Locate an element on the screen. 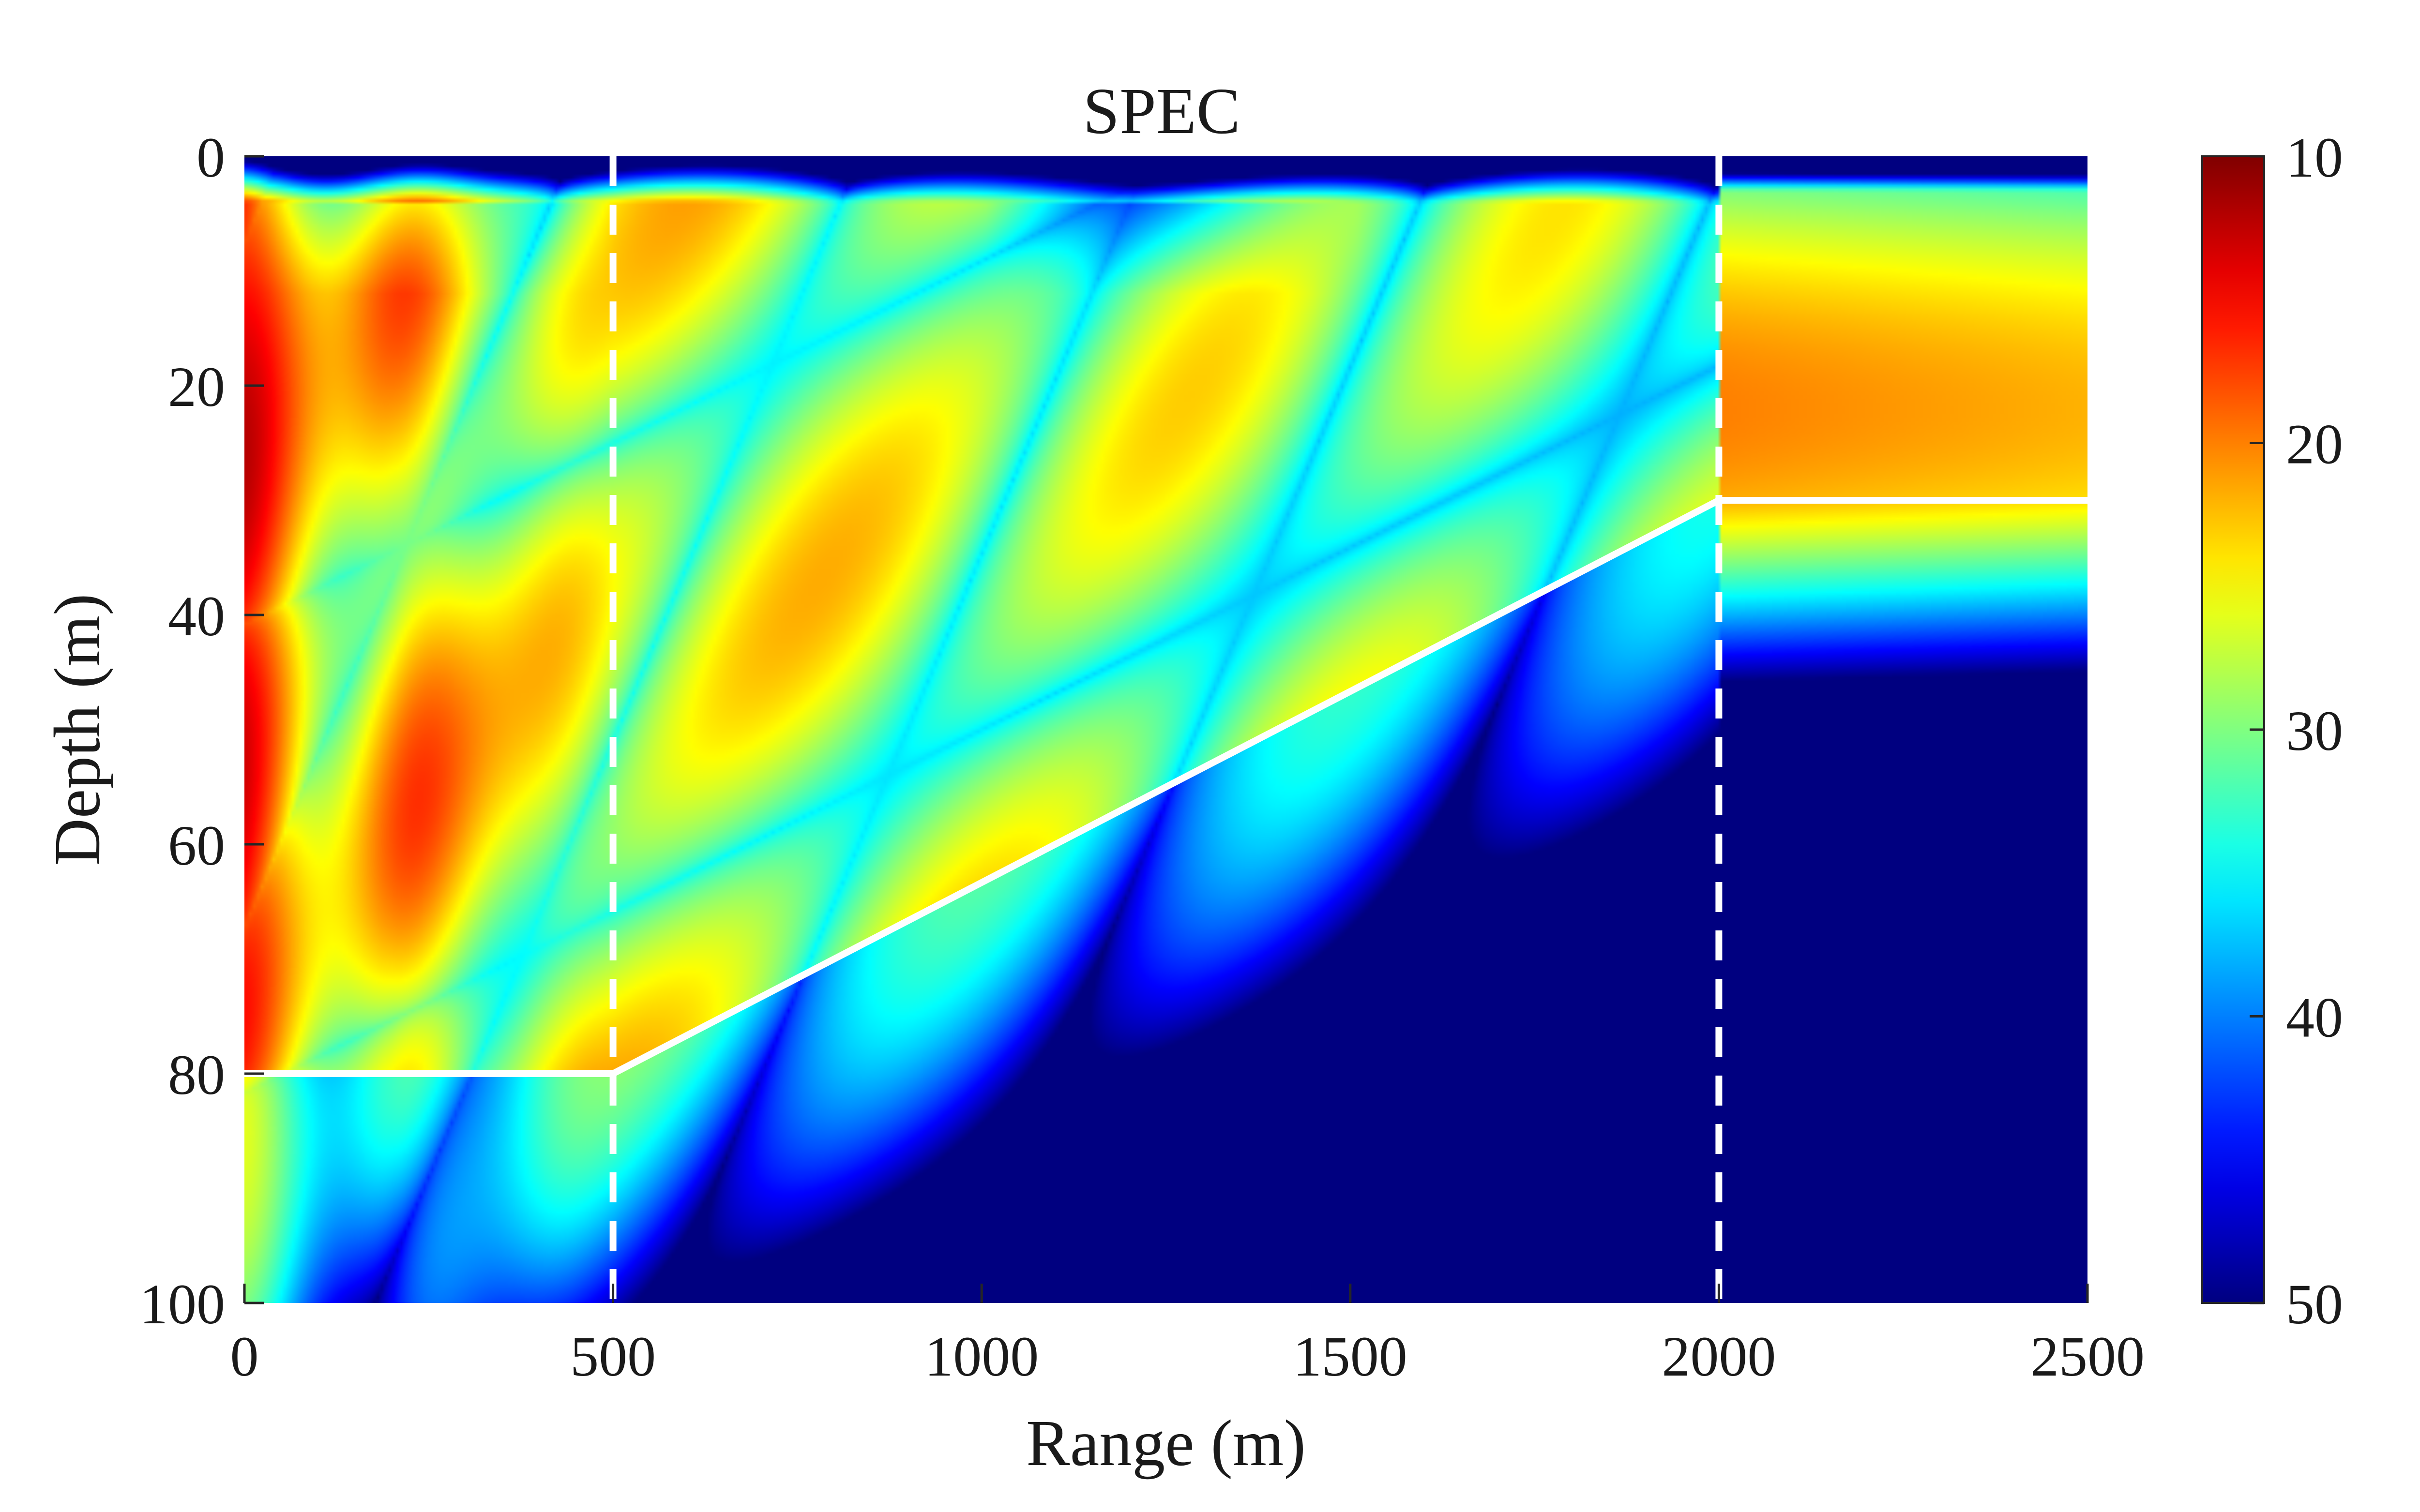 This screenshot has width=2420, height=1512. y-tick-label: 0 is located at coordinates (211, 157).